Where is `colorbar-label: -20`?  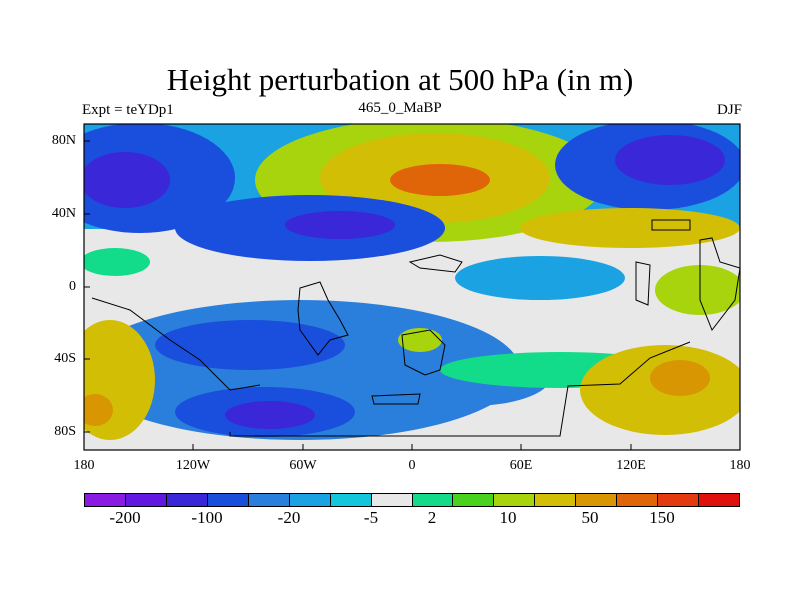 colorbar-label: -20 is located at coordinates (289, 517).